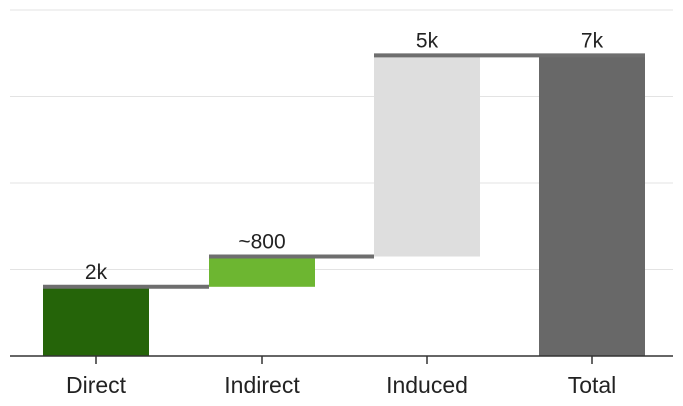 Image resolution: width=683 pixels, height=406 pixels. Describe the element at coordinates (592, 205) in the screenshot. I see `bar-total` at that location.